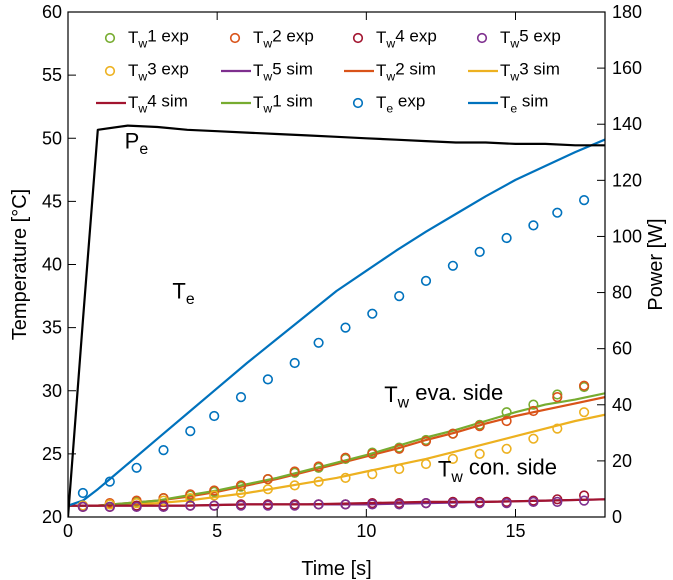 Image resolution: width=673 pixels, height=580 pixels. Describe the element at coordinates (358, 103) in the screenshot. I see `legend-marker-te` at that location.